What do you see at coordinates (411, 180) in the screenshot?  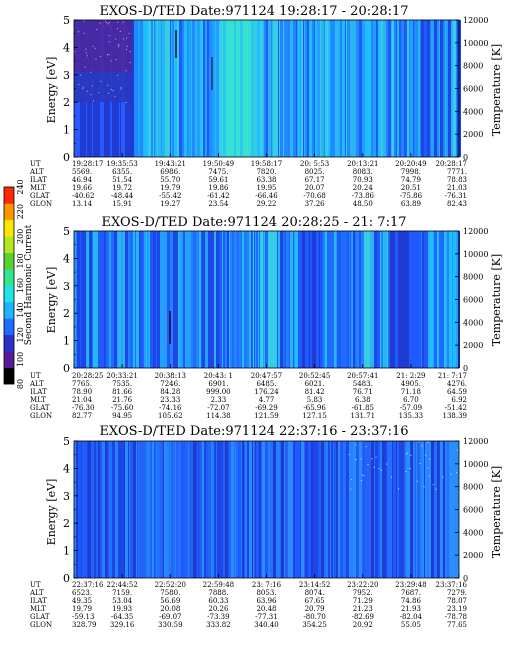 I see `orbit-cell: 74.79` at bounding box center [411, 180].